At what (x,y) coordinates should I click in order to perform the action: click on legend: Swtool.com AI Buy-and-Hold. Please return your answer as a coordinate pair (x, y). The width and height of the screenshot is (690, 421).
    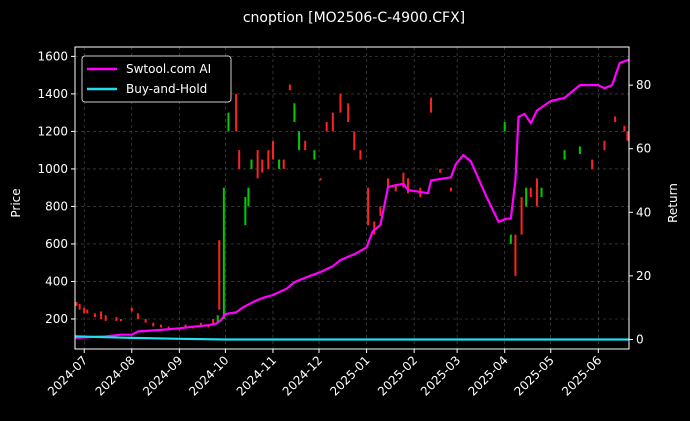
    Looking at the image, I should click on (156, 79).